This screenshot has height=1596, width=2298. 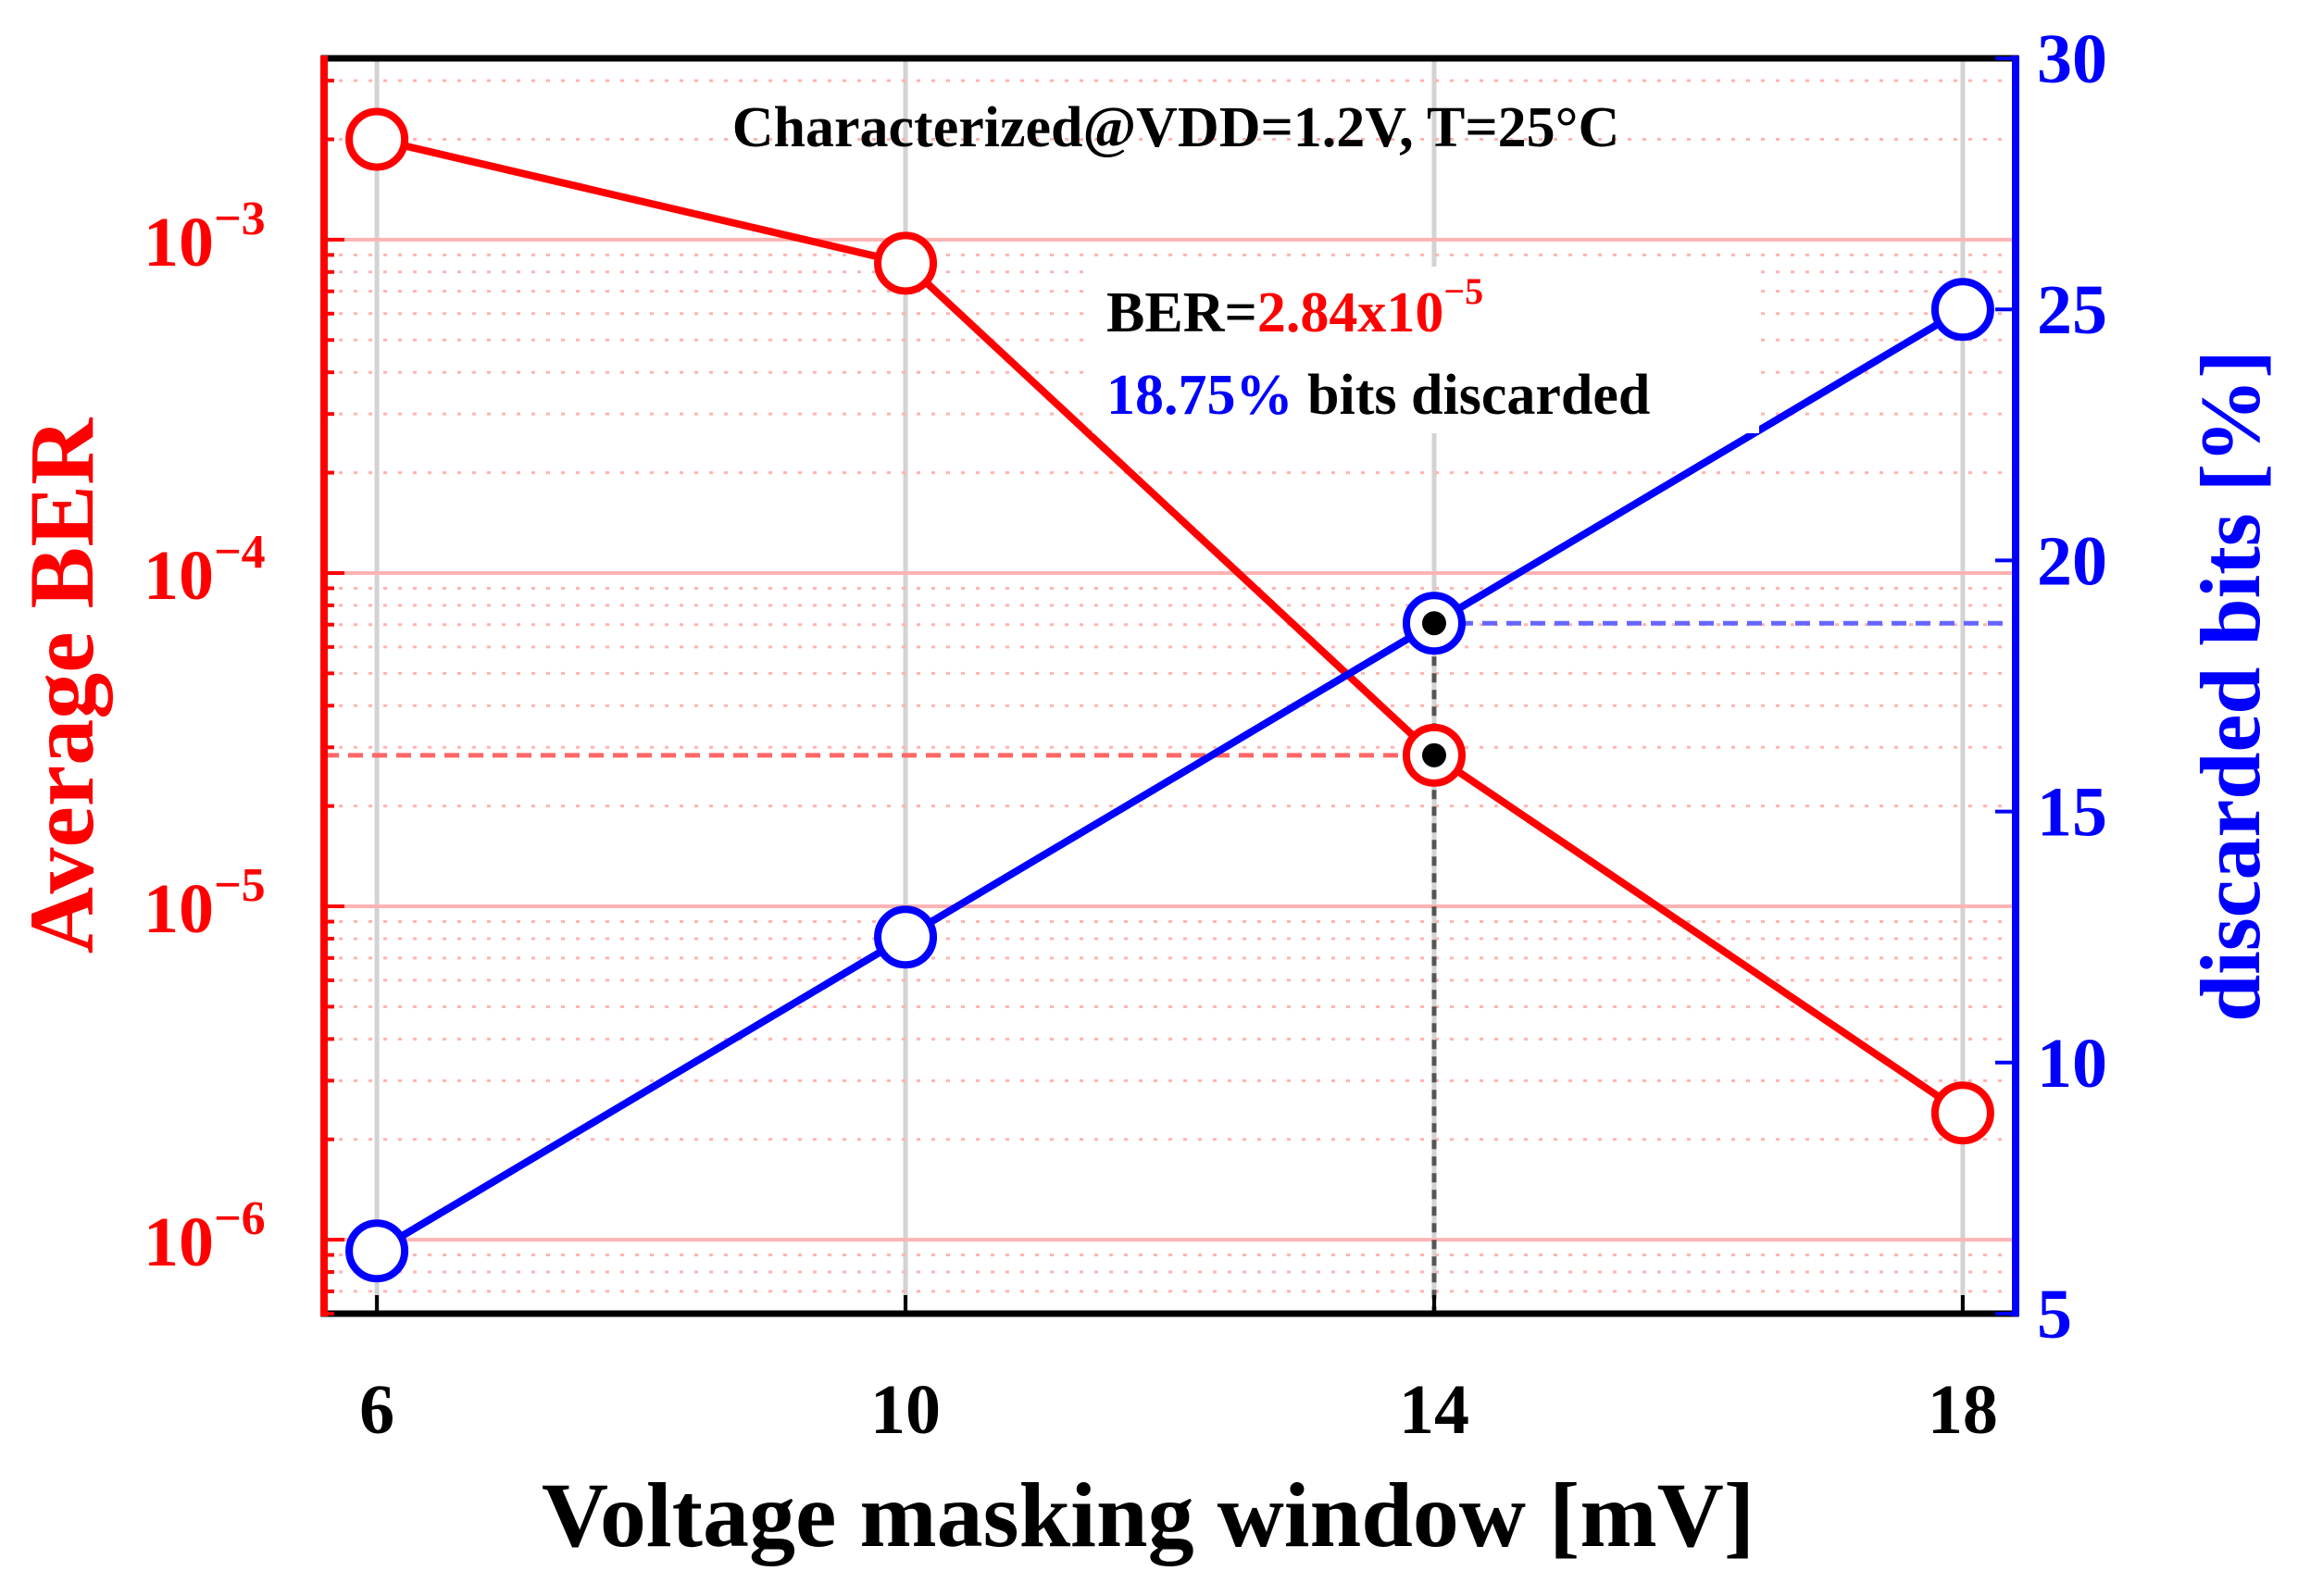 I want to click on right-tick-label-10: 10, so click(x=2072, y=1064).